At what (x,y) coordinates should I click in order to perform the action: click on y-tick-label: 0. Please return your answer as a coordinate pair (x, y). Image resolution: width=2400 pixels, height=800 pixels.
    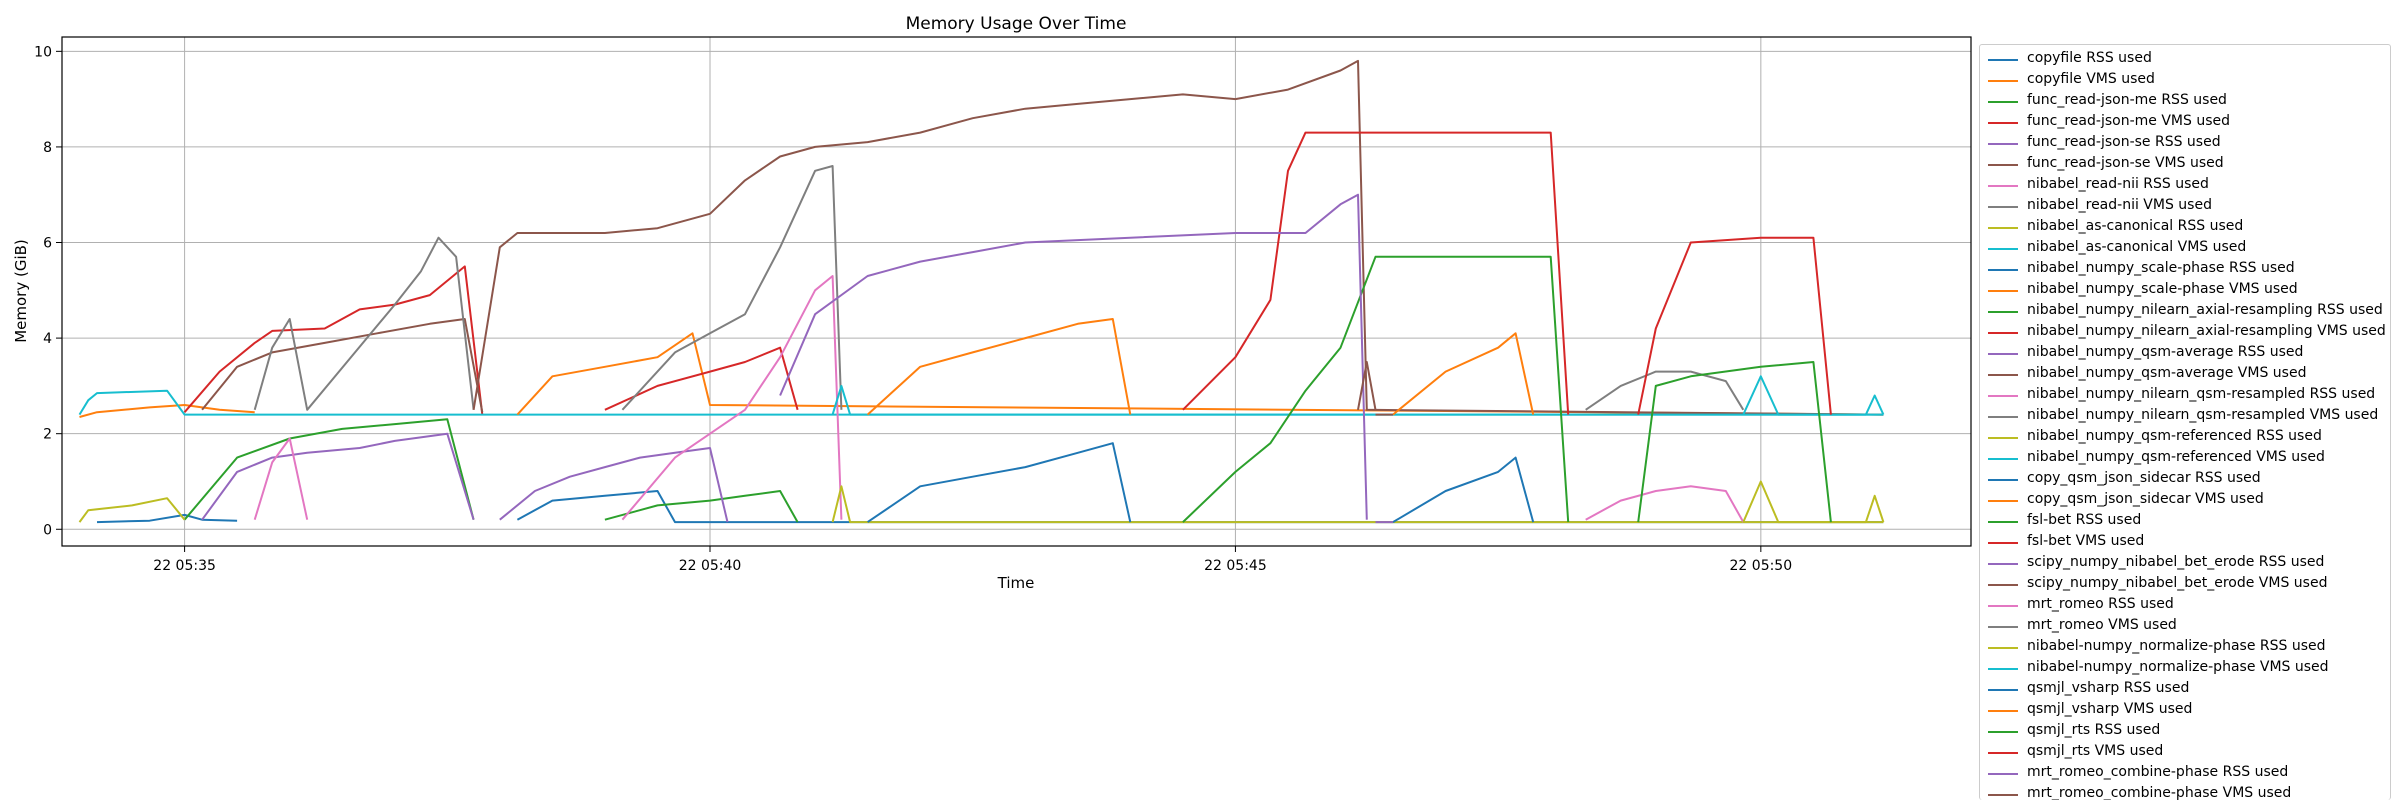
    Looking at the image, I should click on (47, 530).